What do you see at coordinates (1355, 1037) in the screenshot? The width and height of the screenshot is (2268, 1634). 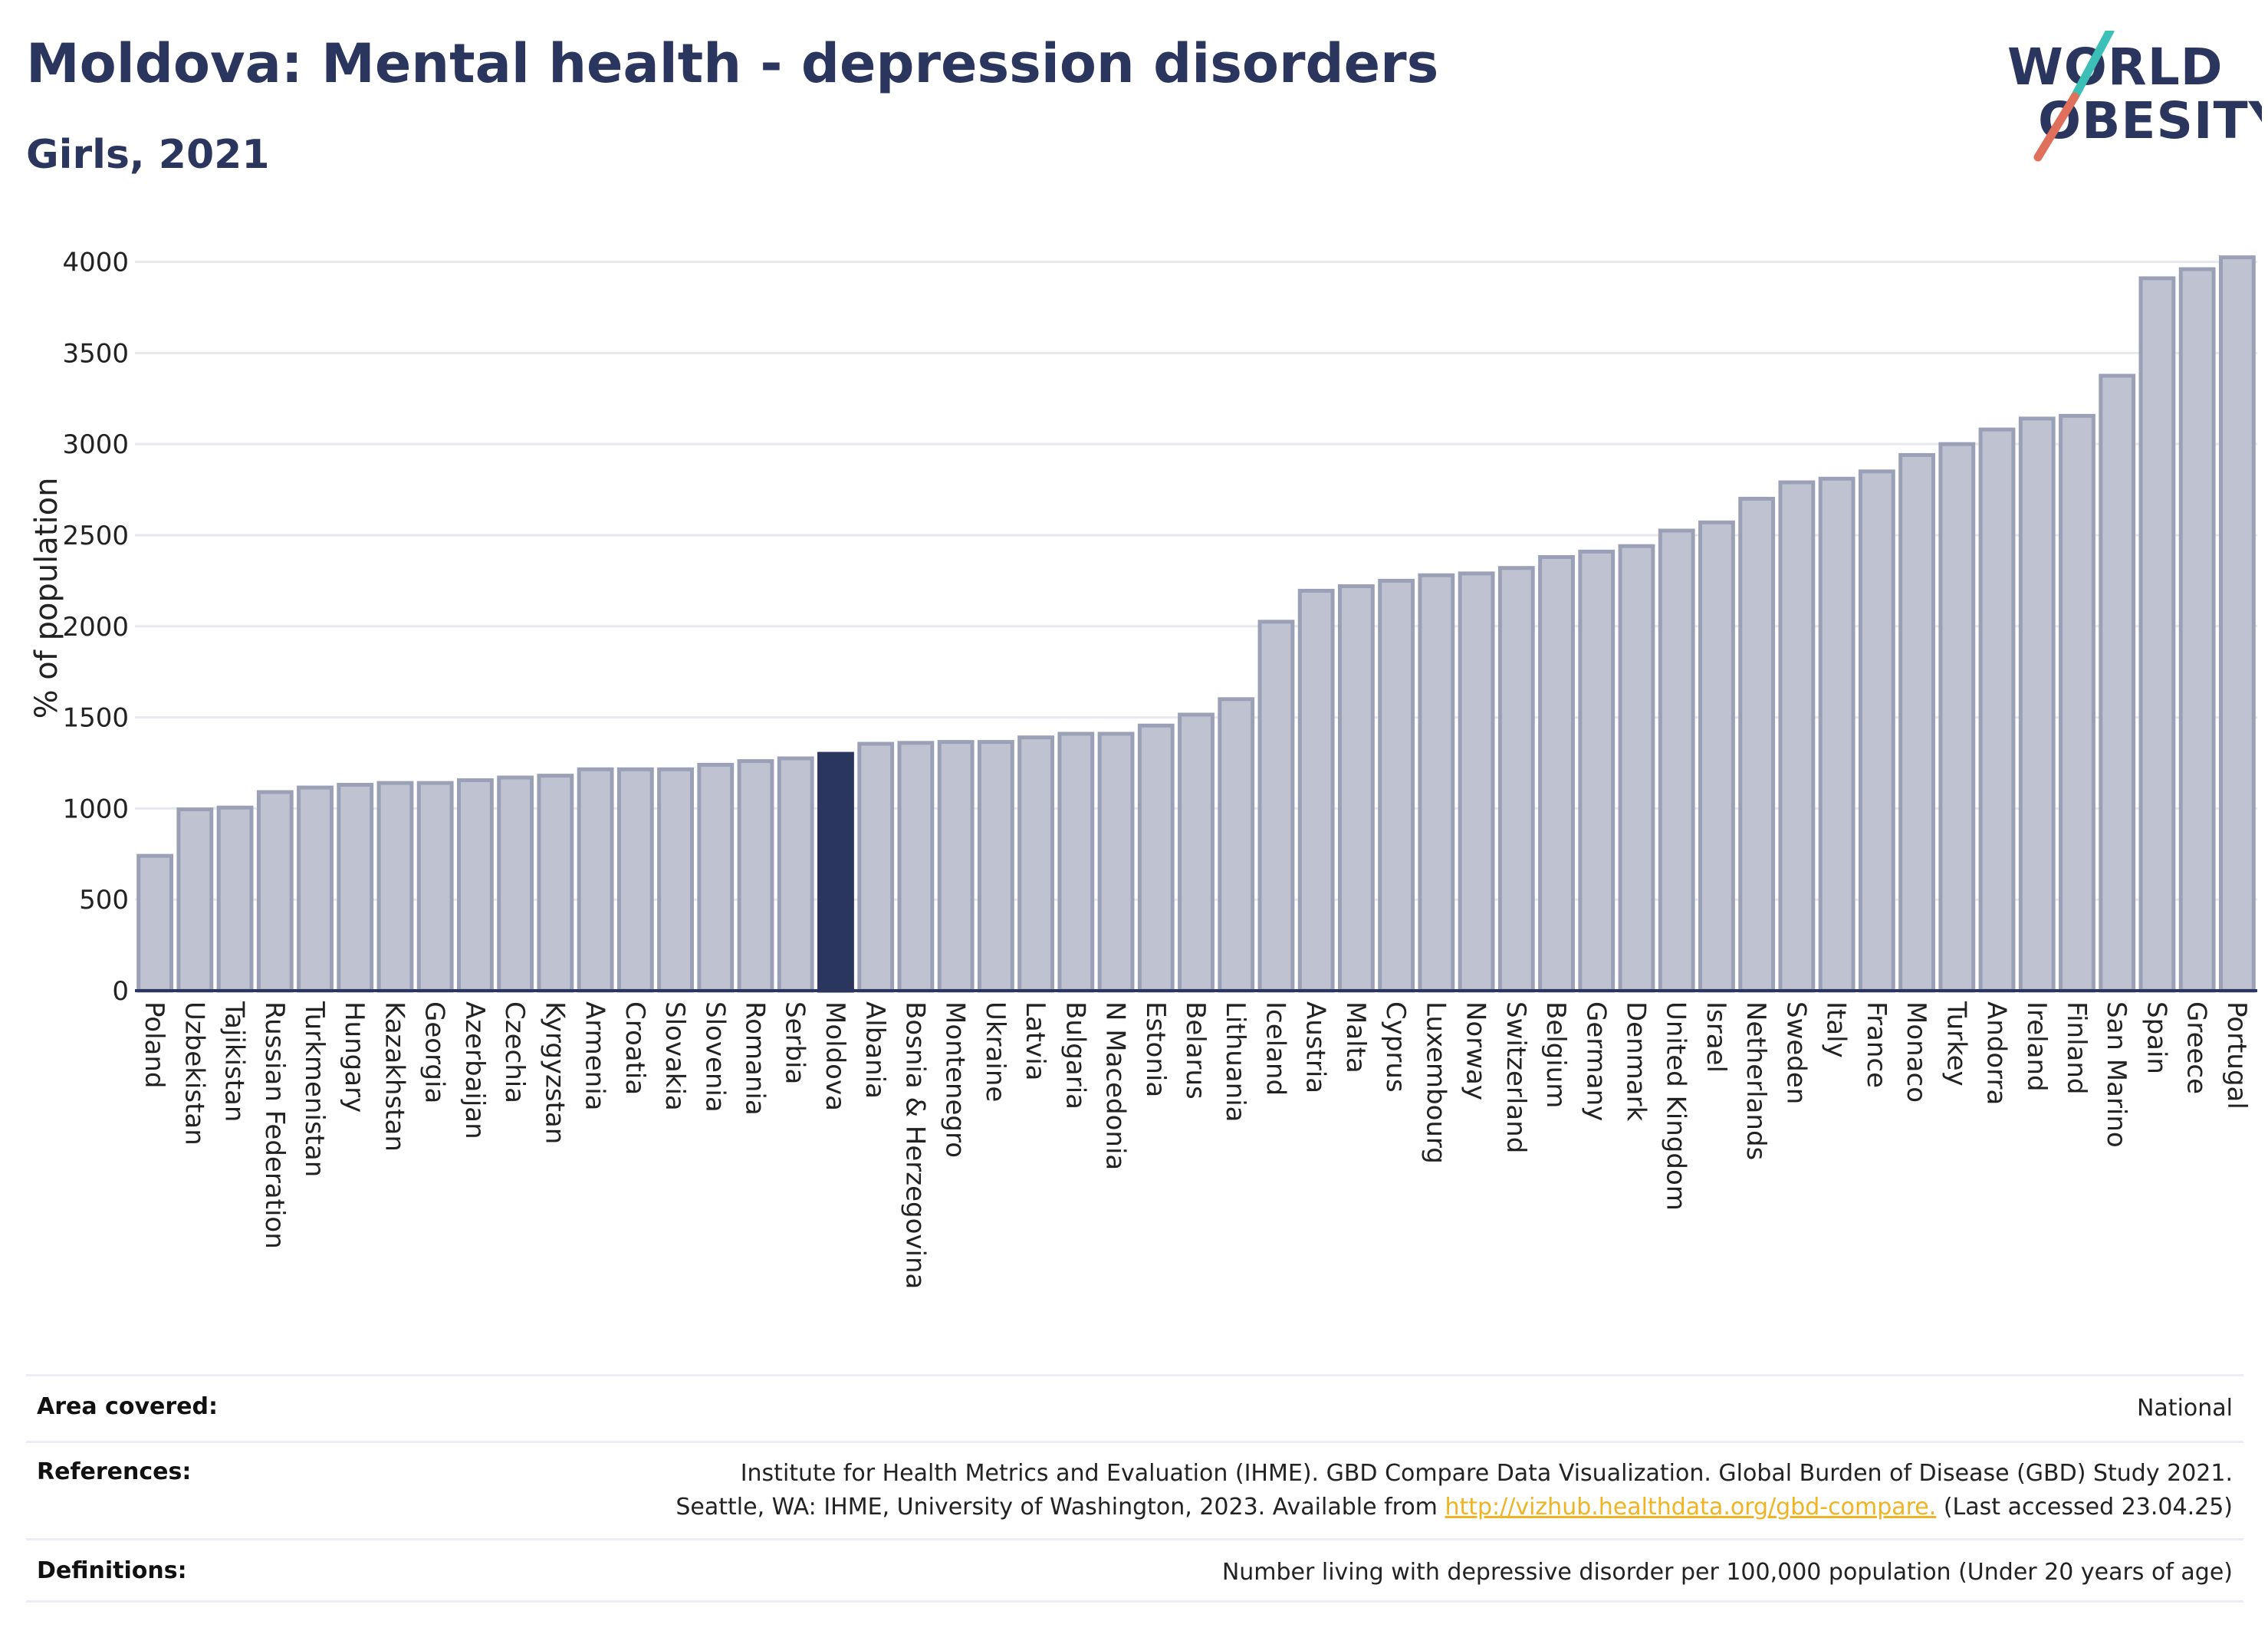 I see `x-tick-label: Malta` at bounding box center [1355, 1037].